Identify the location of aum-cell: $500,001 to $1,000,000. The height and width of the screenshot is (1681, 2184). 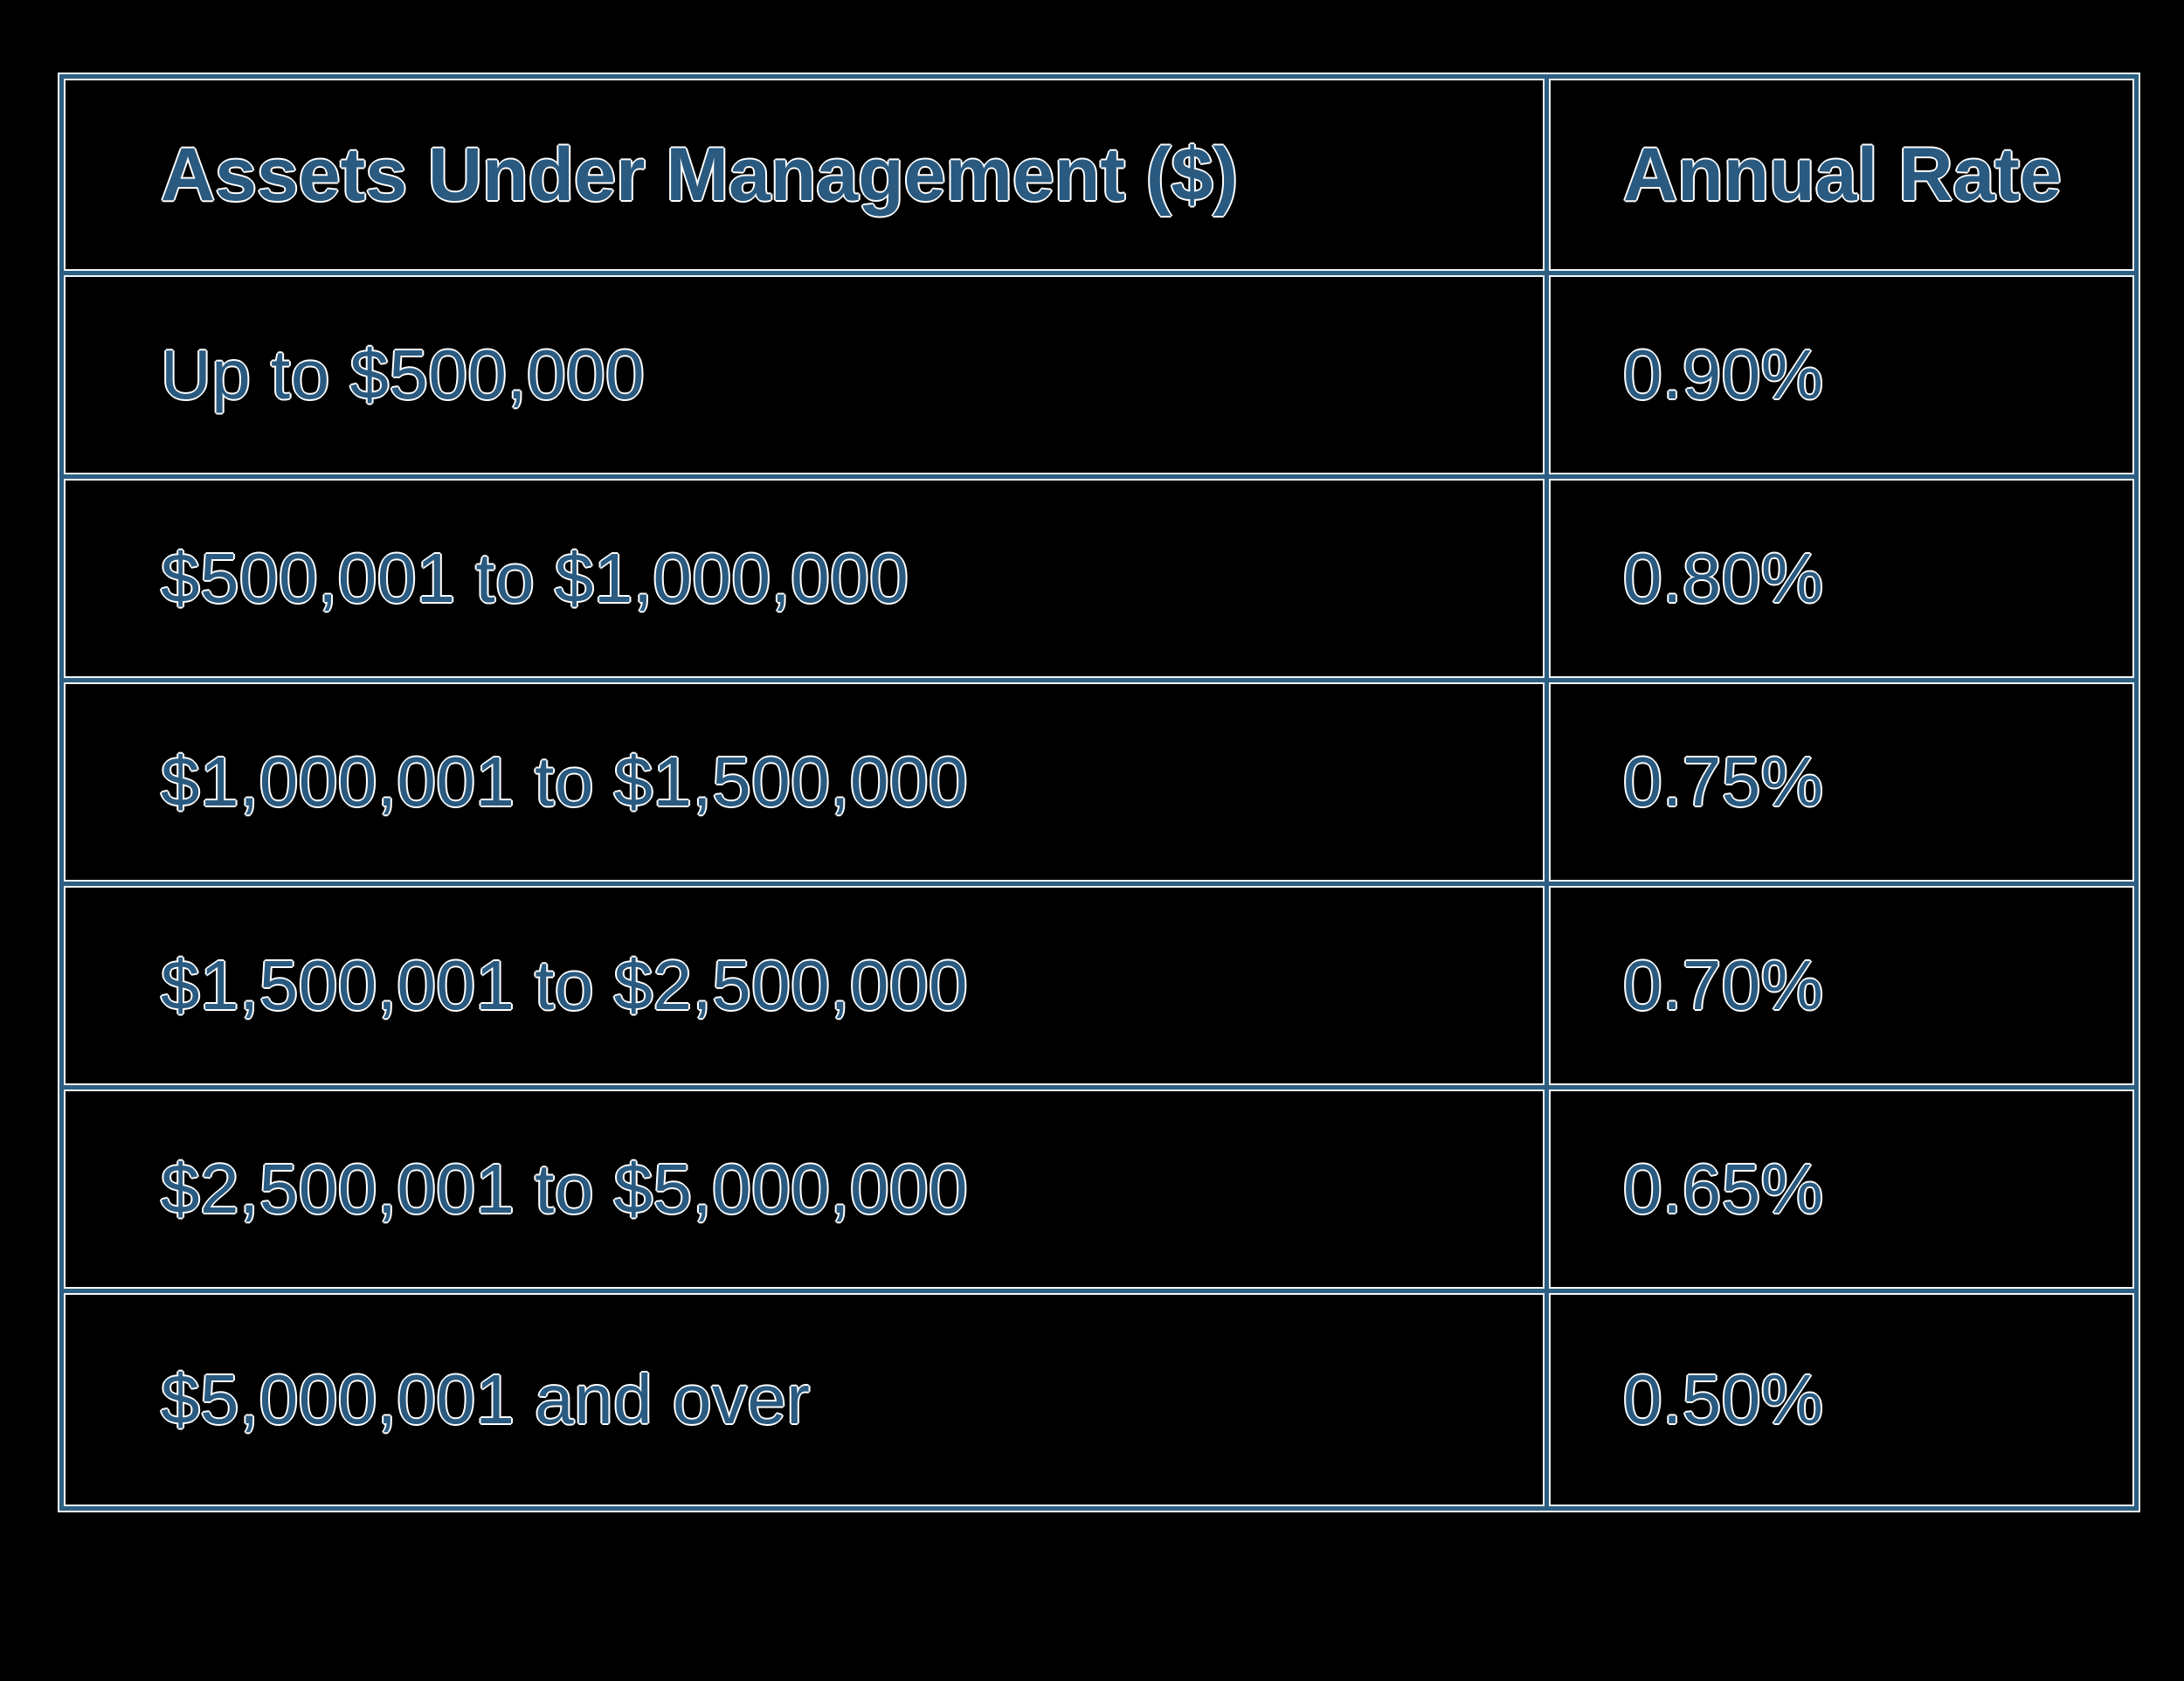
(804, 578).